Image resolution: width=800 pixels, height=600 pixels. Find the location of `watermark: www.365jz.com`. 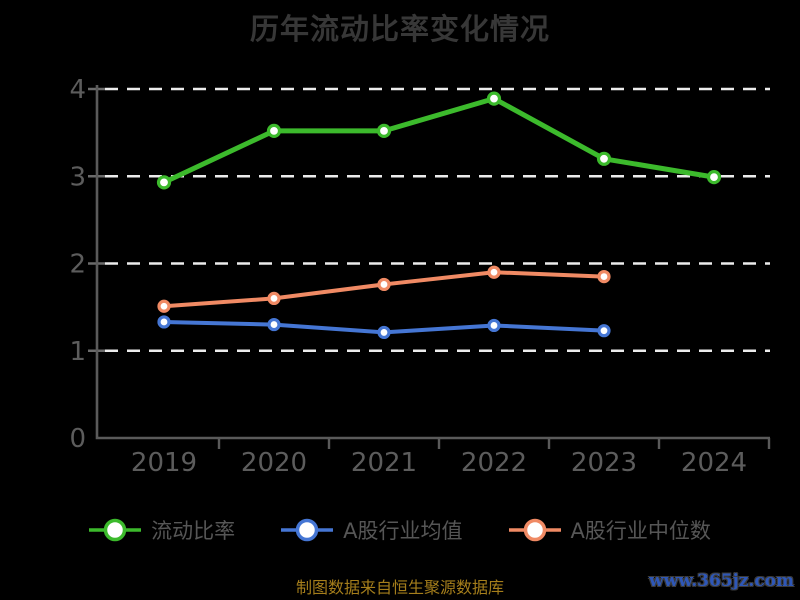

watermark: www.365jz.com is located at coordinates (721, 581).